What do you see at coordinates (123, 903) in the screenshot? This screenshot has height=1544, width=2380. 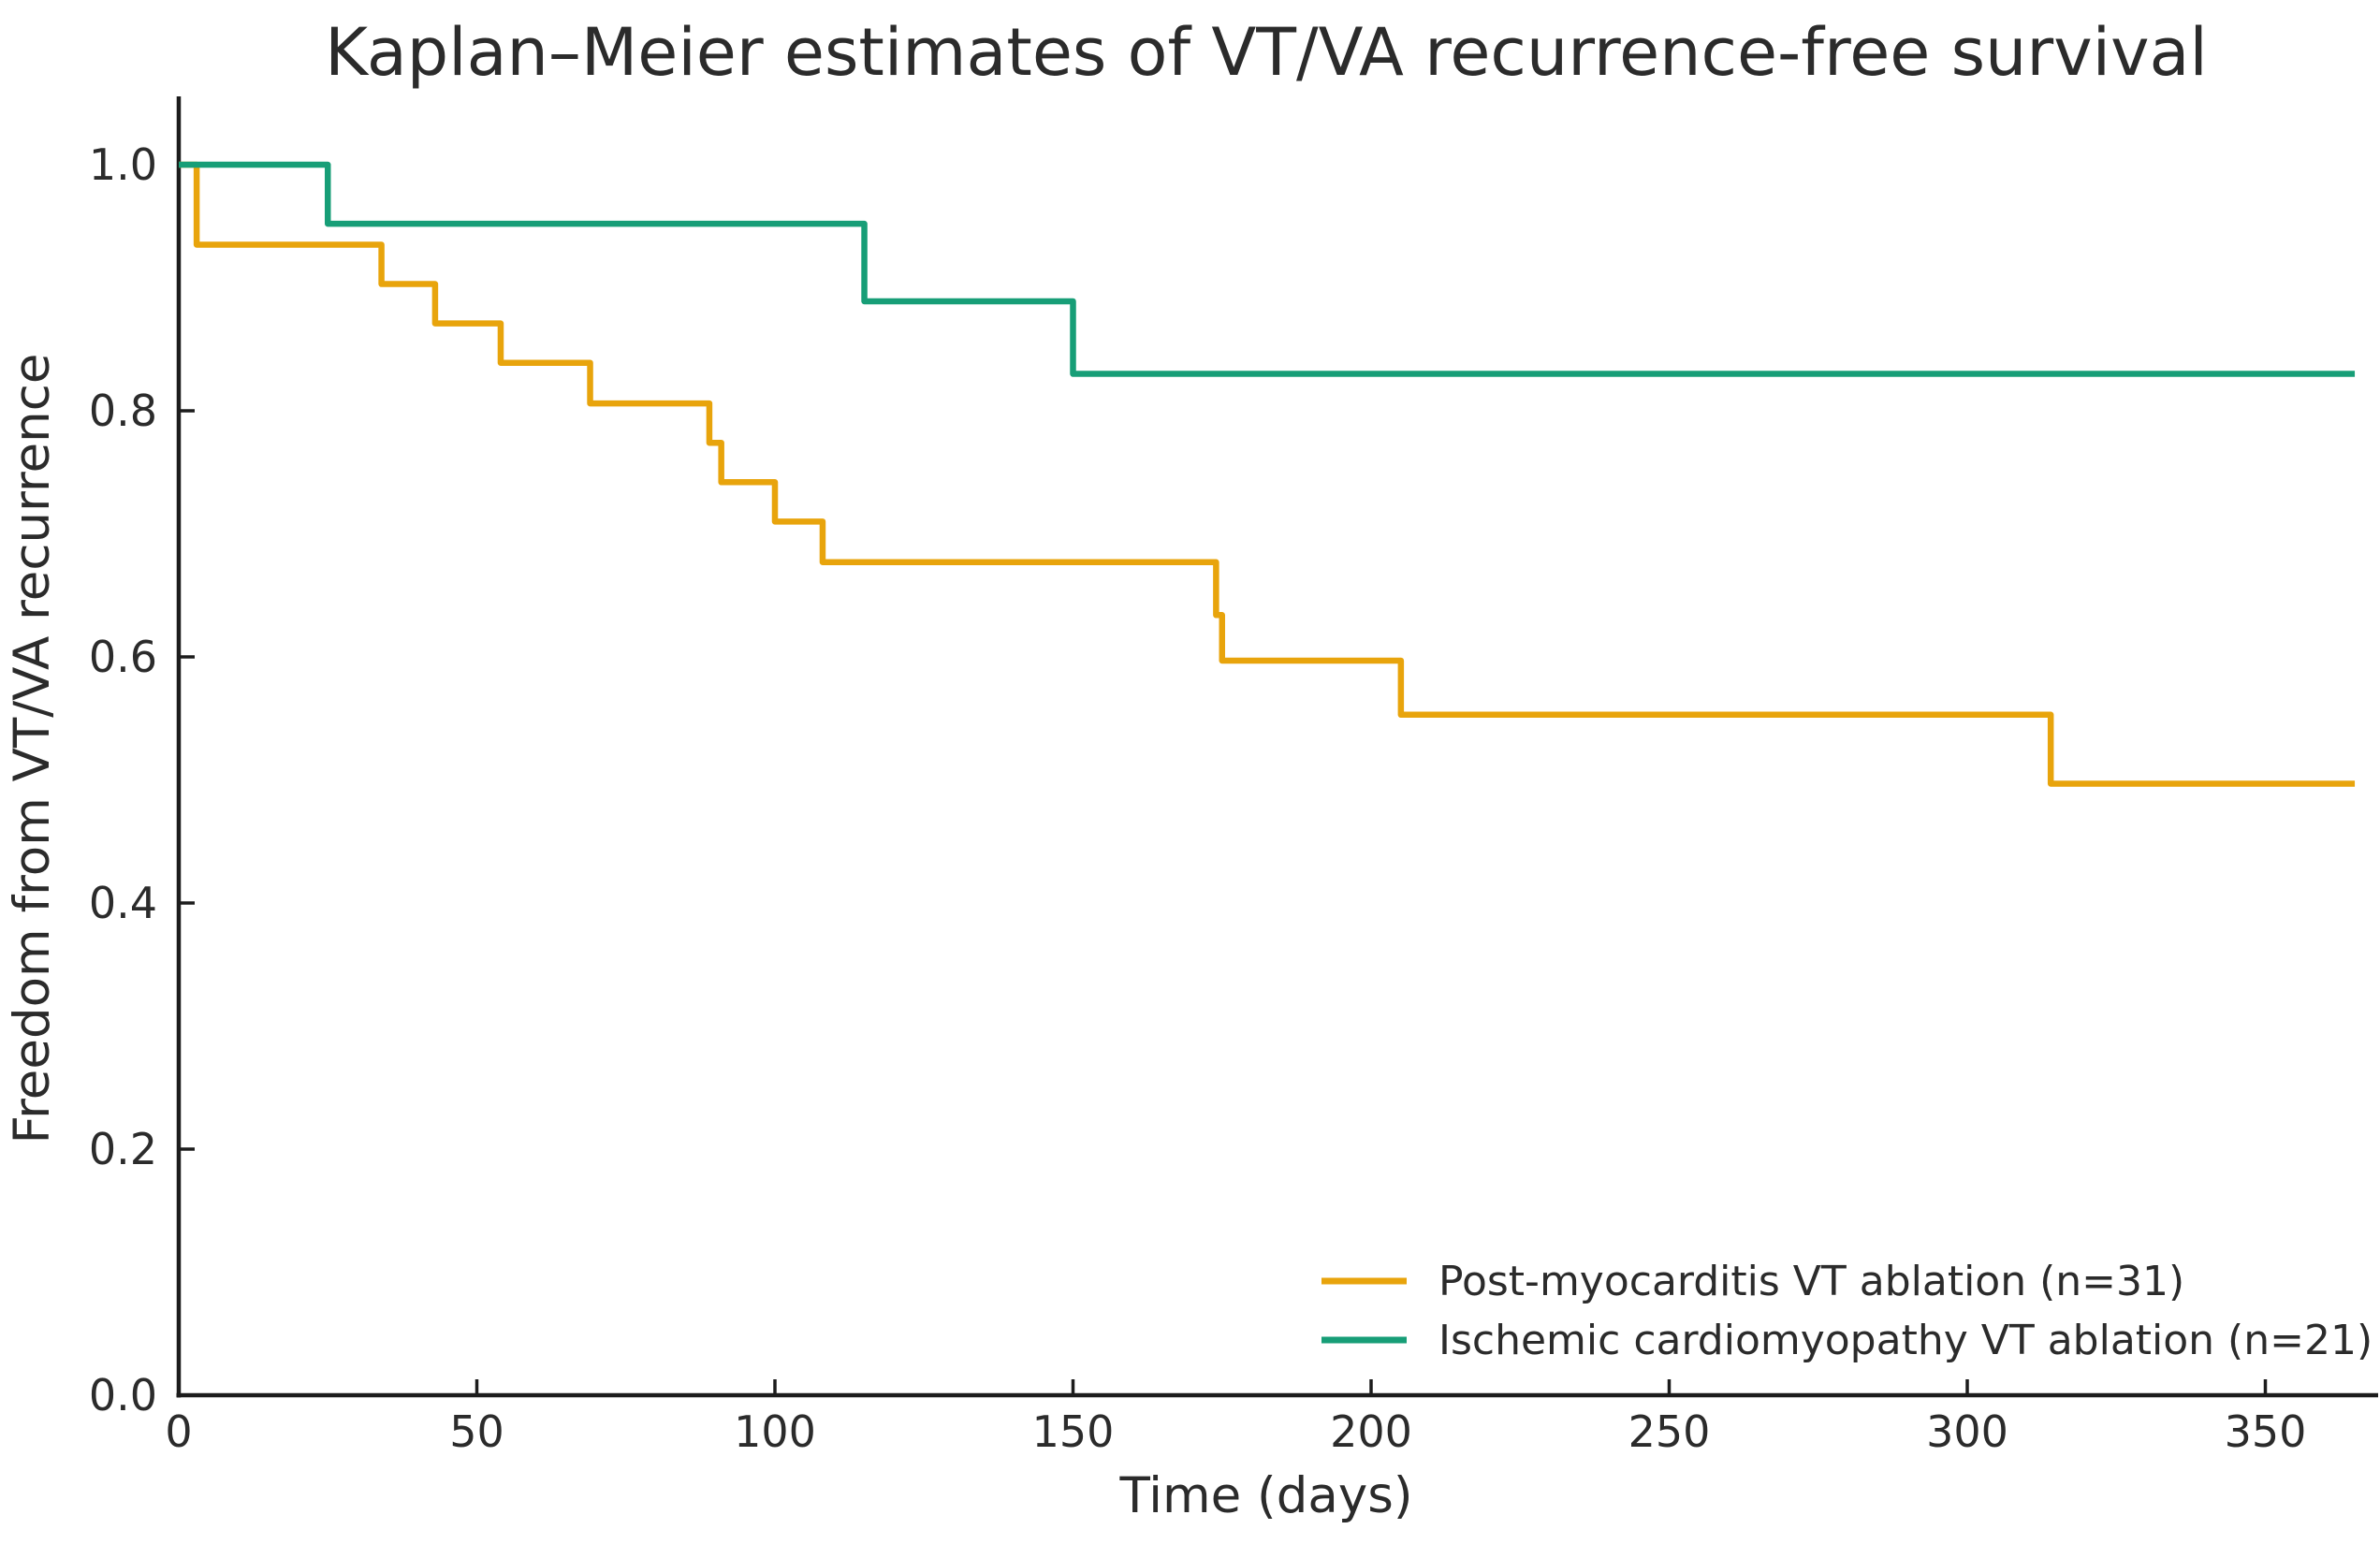 I see `y-tick-label: 0.4` at bounding box center [123, 903].